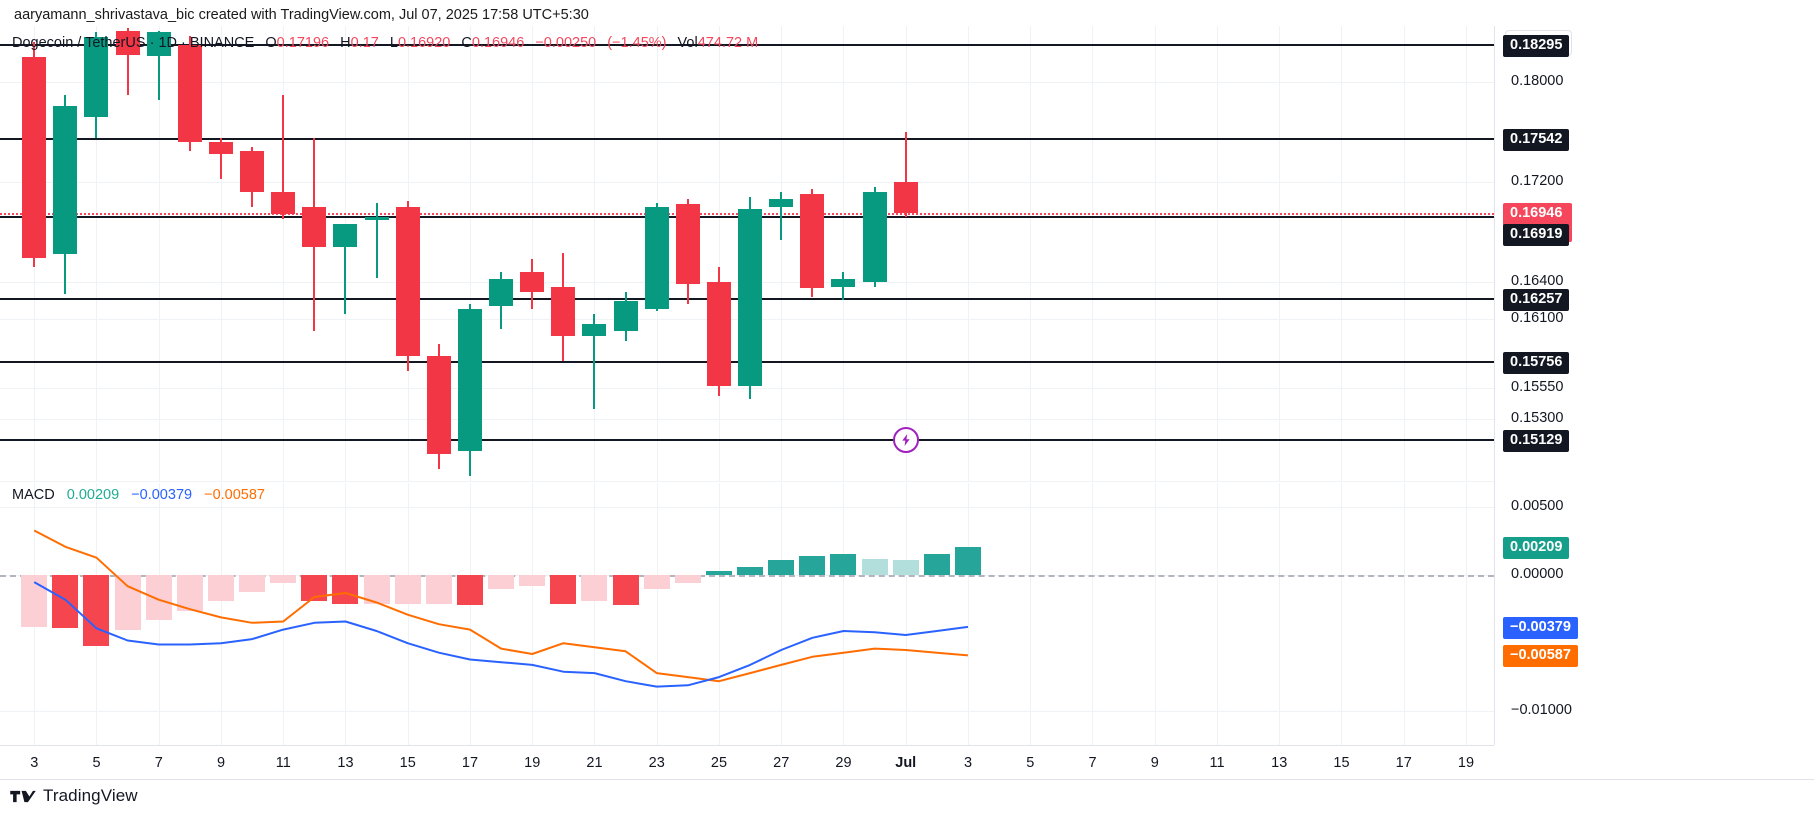  What do you see at coordinates (1536, 300) in the screenshot?
I see `price-axis-badge: 0.16257` at bounding box center [1536, 300].